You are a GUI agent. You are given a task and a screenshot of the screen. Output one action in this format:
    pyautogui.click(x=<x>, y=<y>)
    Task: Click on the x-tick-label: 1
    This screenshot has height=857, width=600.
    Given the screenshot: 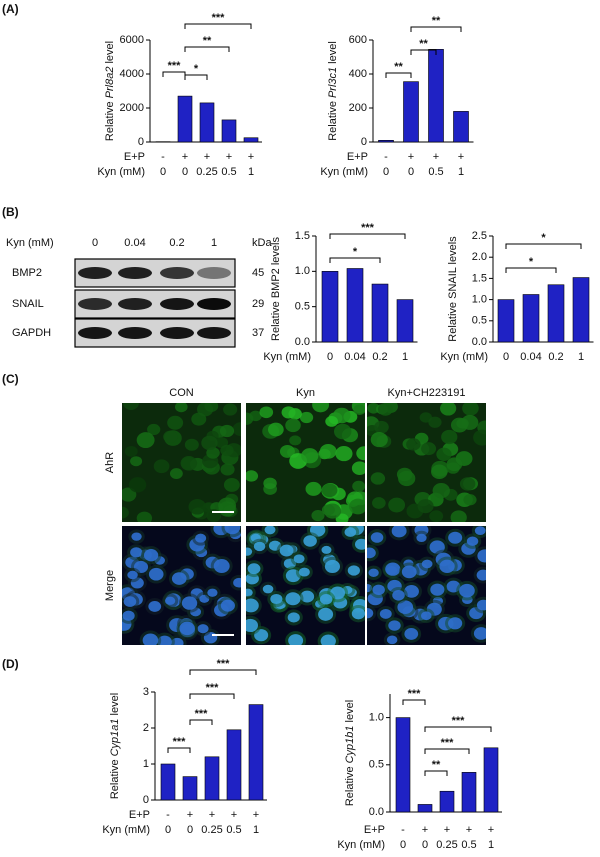 What is the action you would take?
    pyautogui.click(x=256, y=830)
    